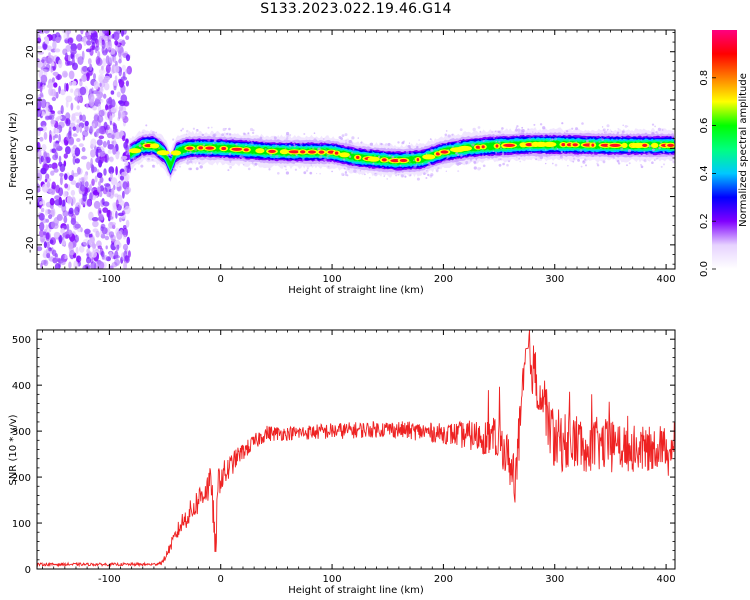 This screenshot has width=750, height=600. I want to click on y-tick-label: 100, so click(21, 524).